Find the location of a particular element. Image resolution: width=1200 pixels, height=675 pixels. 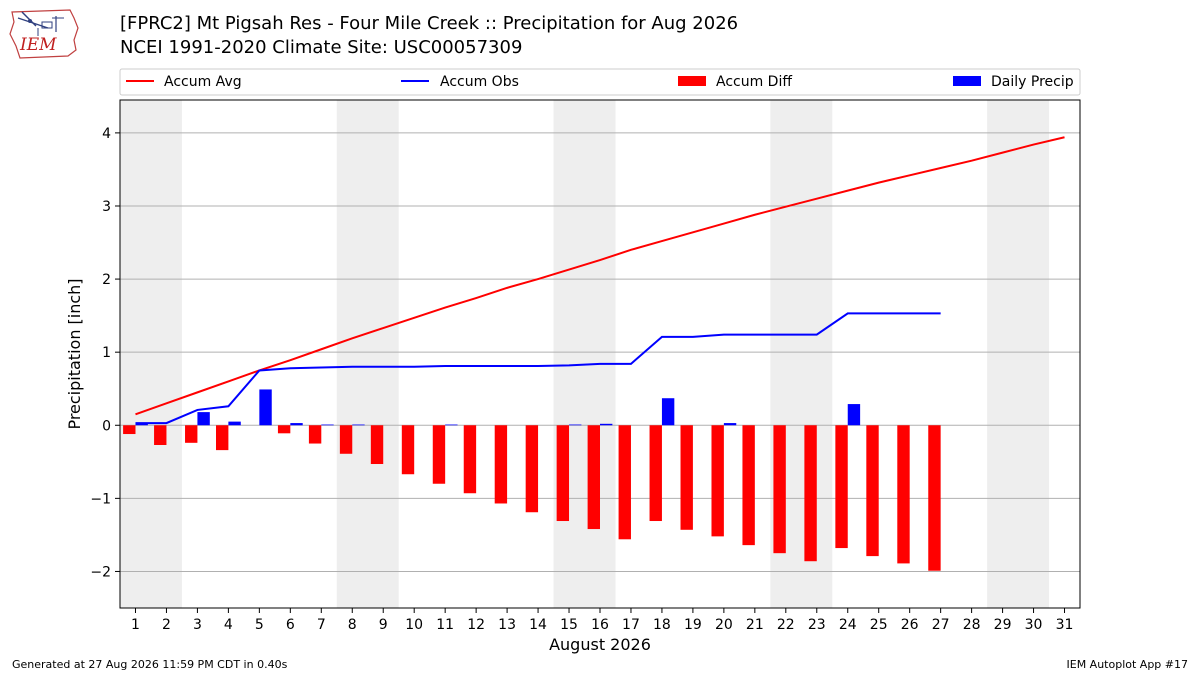

x-tick-label: 1 is located at coordinates (135, 625).